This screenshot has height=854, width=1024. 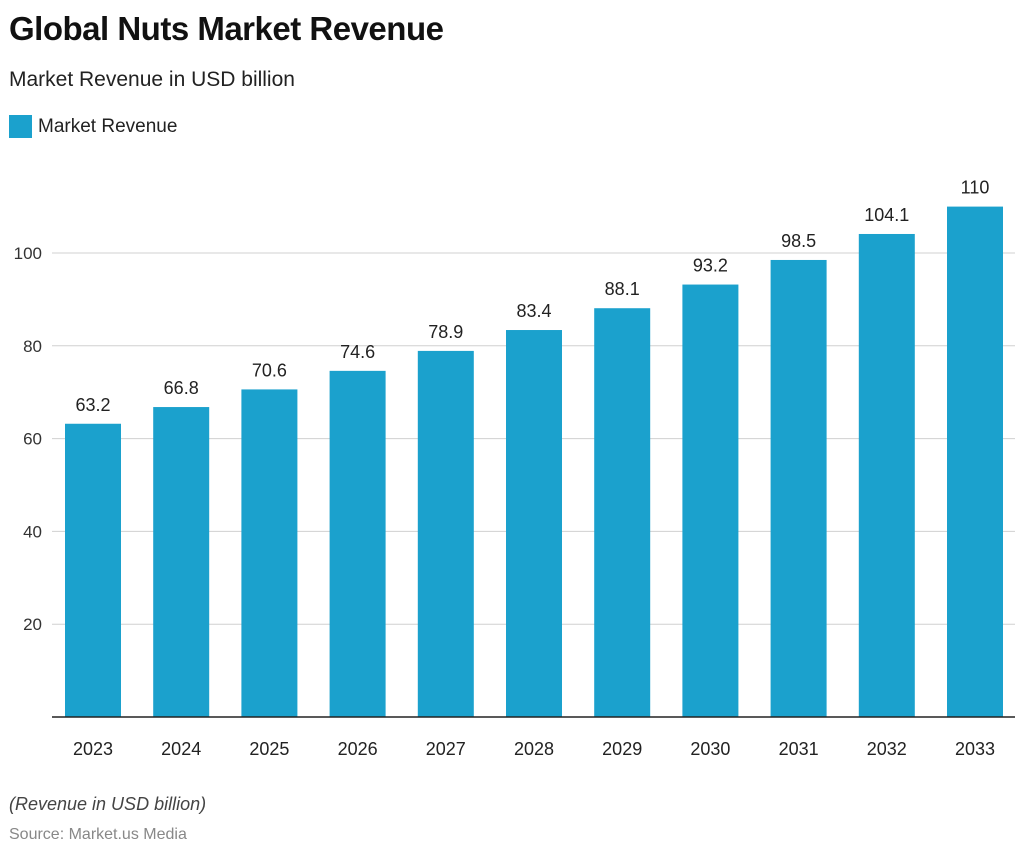 What do you see at coordinates (622, 289) in the screenshot?
I see `data-label: 88.1` at bounding box center [622, 289].